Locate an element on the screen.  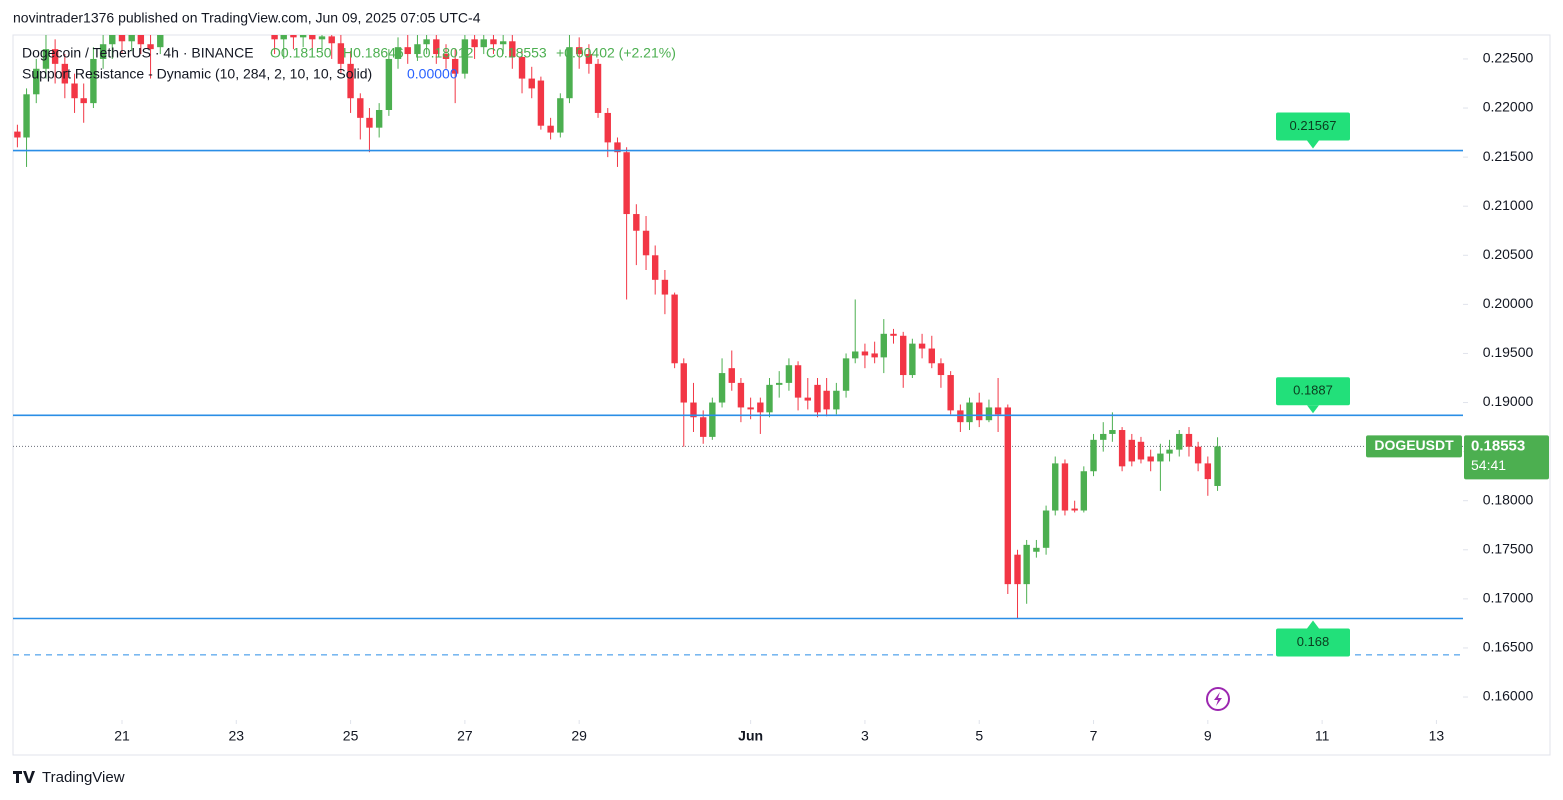
y-tick-label: 0.17000 is located at coordinates (1508, 598).